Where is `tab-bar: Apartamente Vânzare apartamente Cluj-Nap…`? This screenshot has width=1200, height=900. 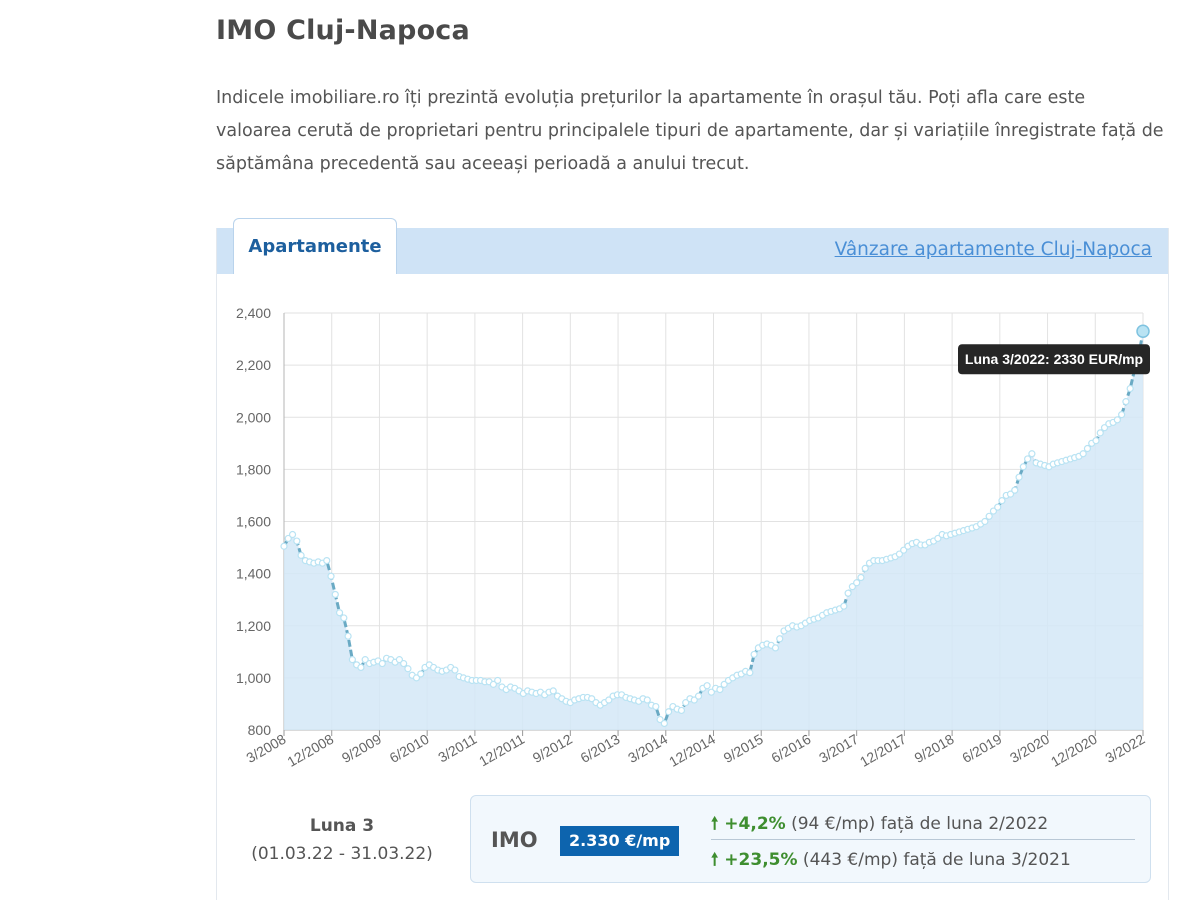
tab-bar: Apartamente Vânzare apartamente Cluj-Nap… is located at coordinates (692, 246).